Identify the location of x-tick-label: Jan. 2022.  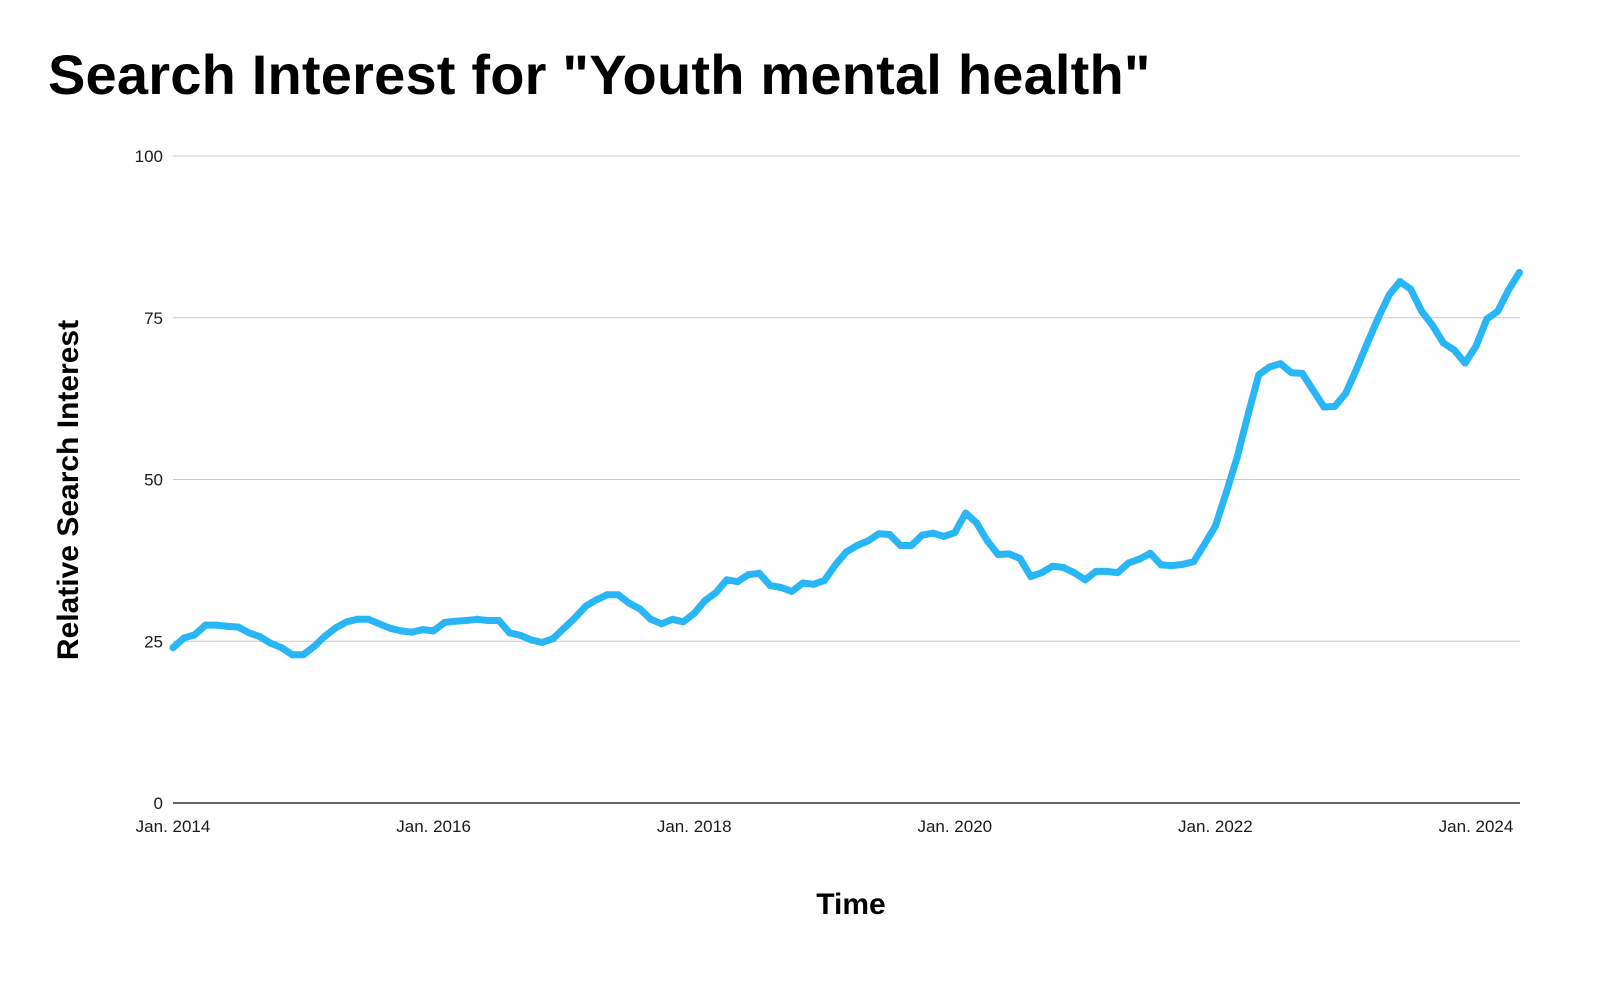
(1215, 826).